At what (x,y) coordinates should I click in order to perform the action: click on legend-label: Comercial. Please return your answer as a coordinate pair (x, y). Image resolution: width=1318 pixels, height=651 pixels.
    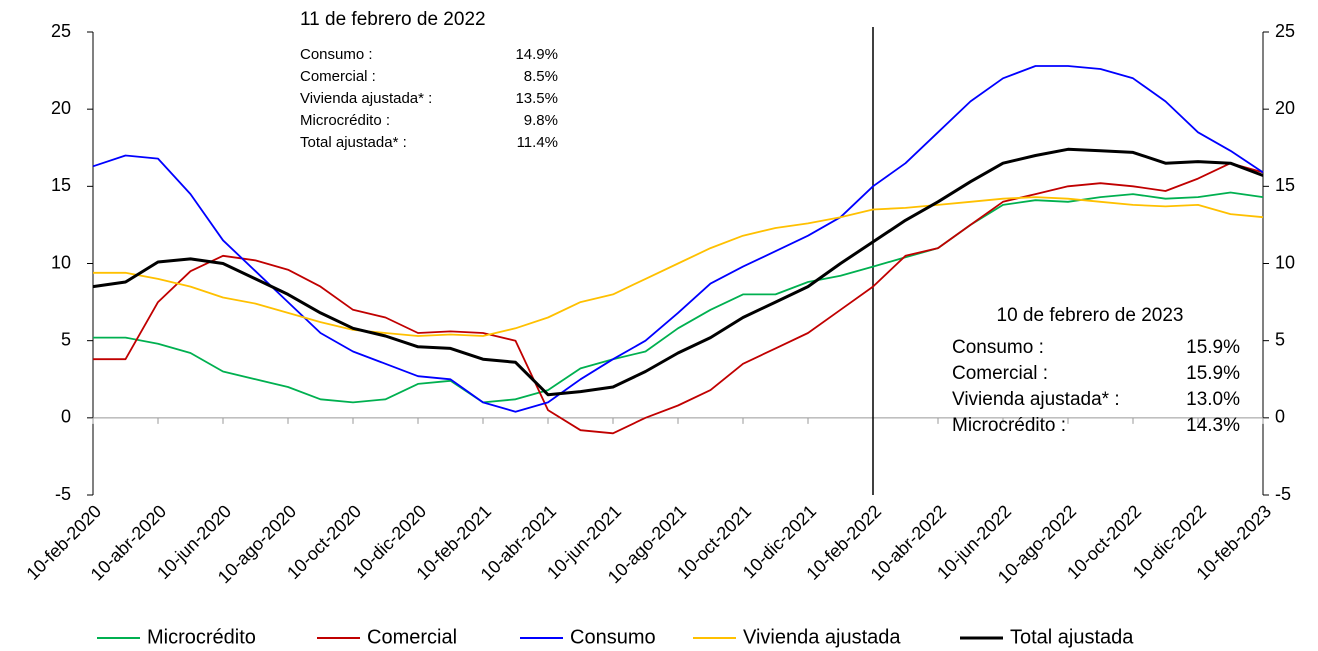
    Looking at the image, I should click on (412, 637).